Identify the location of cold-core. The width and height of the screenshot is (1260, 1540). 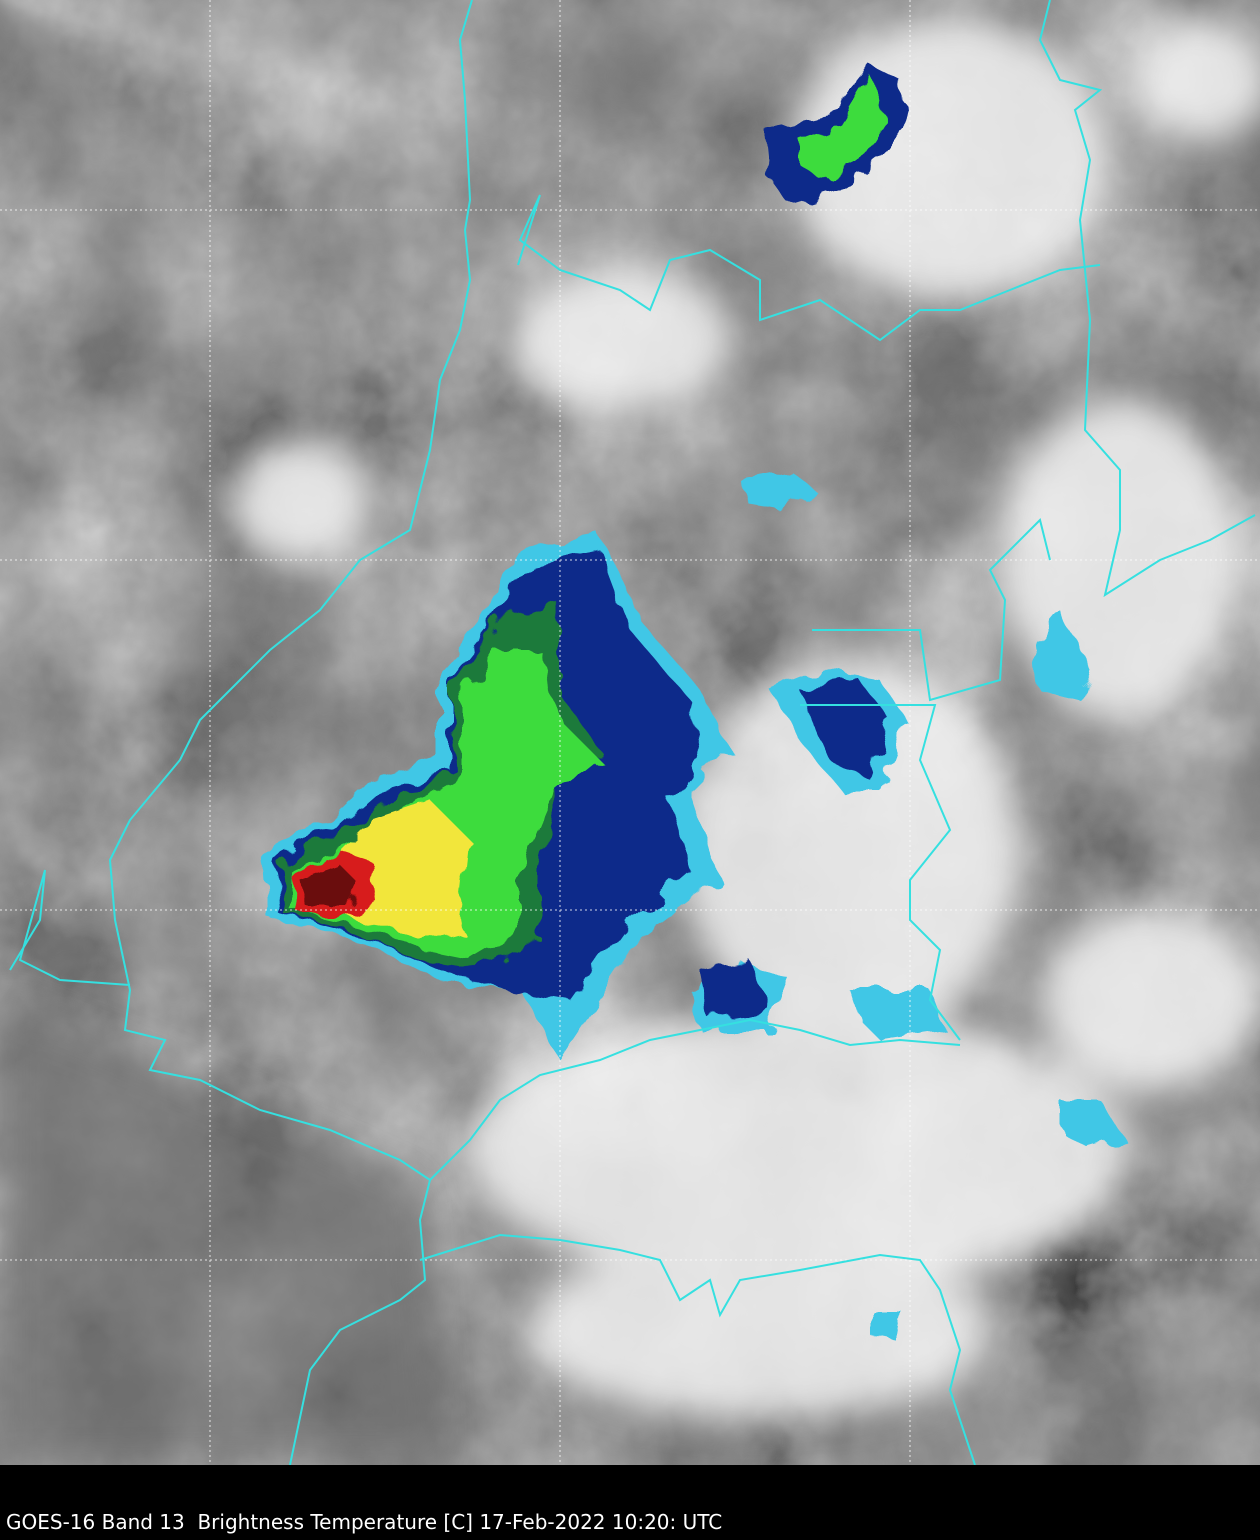
(735, 990).